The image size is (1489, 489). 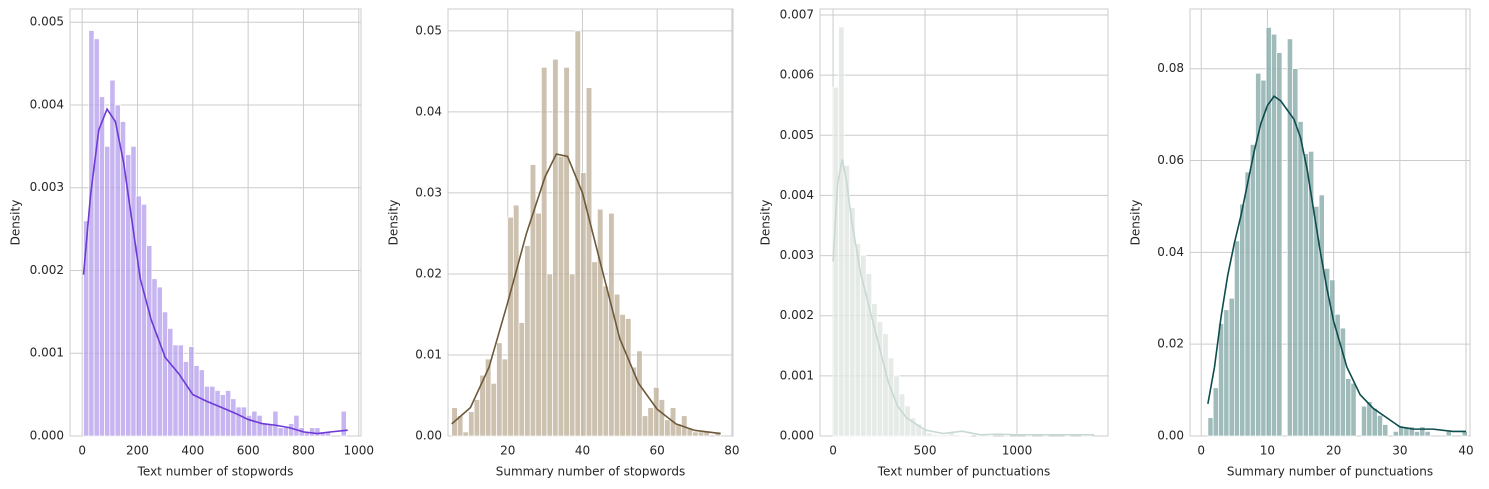 What do you see at coordinates (137, 451) in the screenshot?
I see `x-tick-label: 200` at bounding box center [137, 451].